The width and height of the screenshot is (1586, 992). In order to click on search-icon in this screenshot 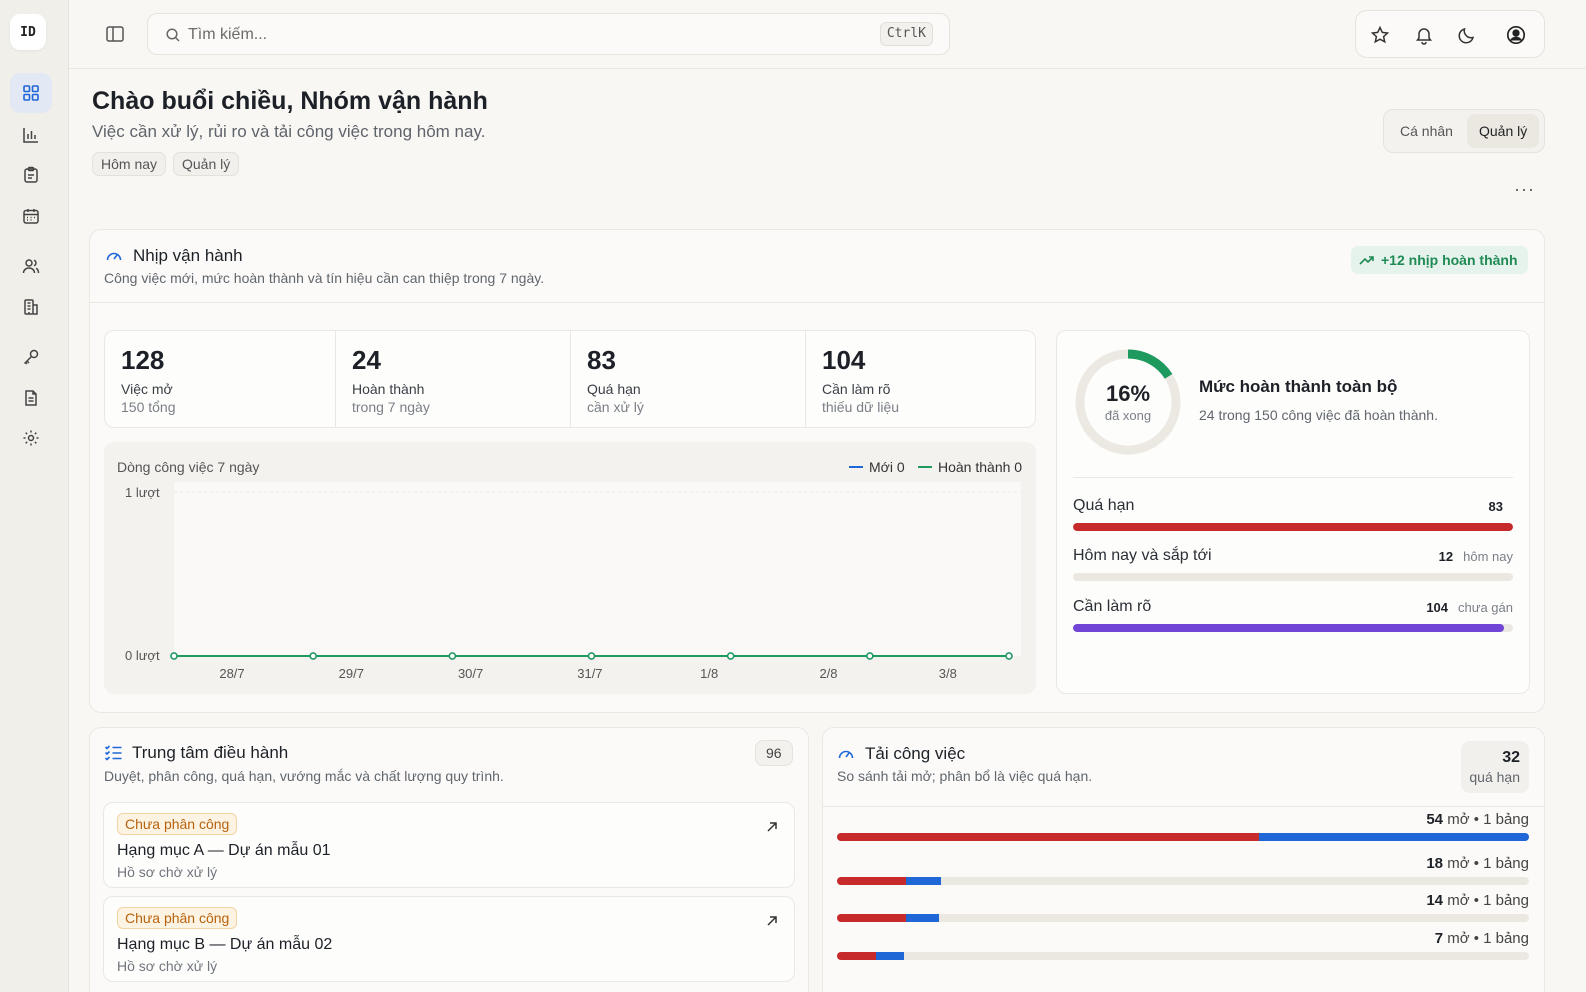, I will do `click(173, 35)`.